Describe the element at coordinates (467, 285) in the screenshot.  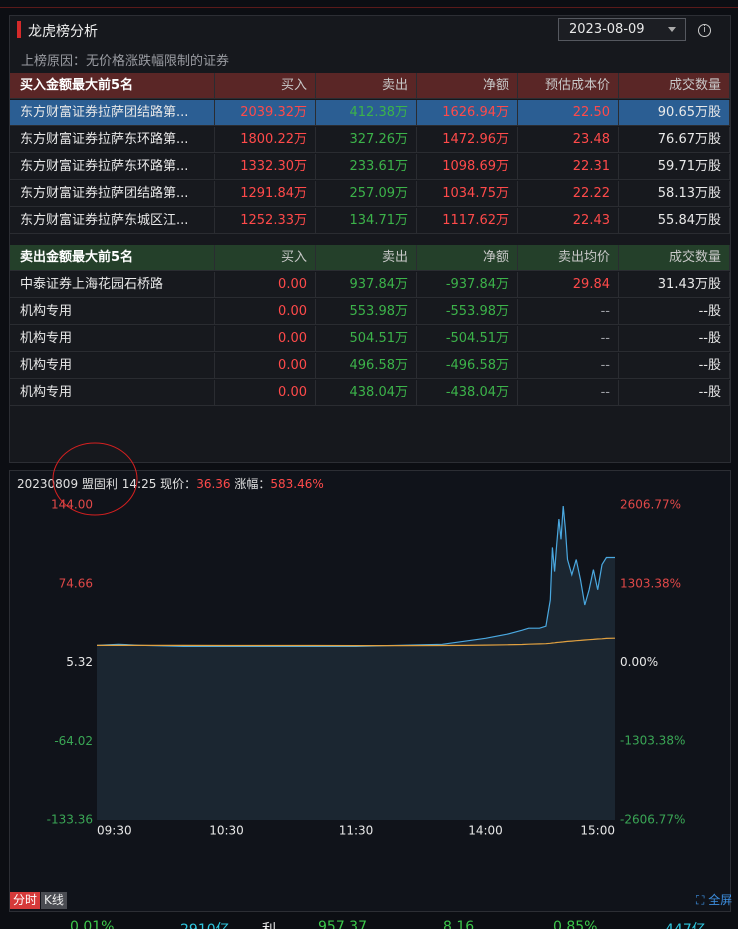
I see `table-cell: -937.84万` at that location.